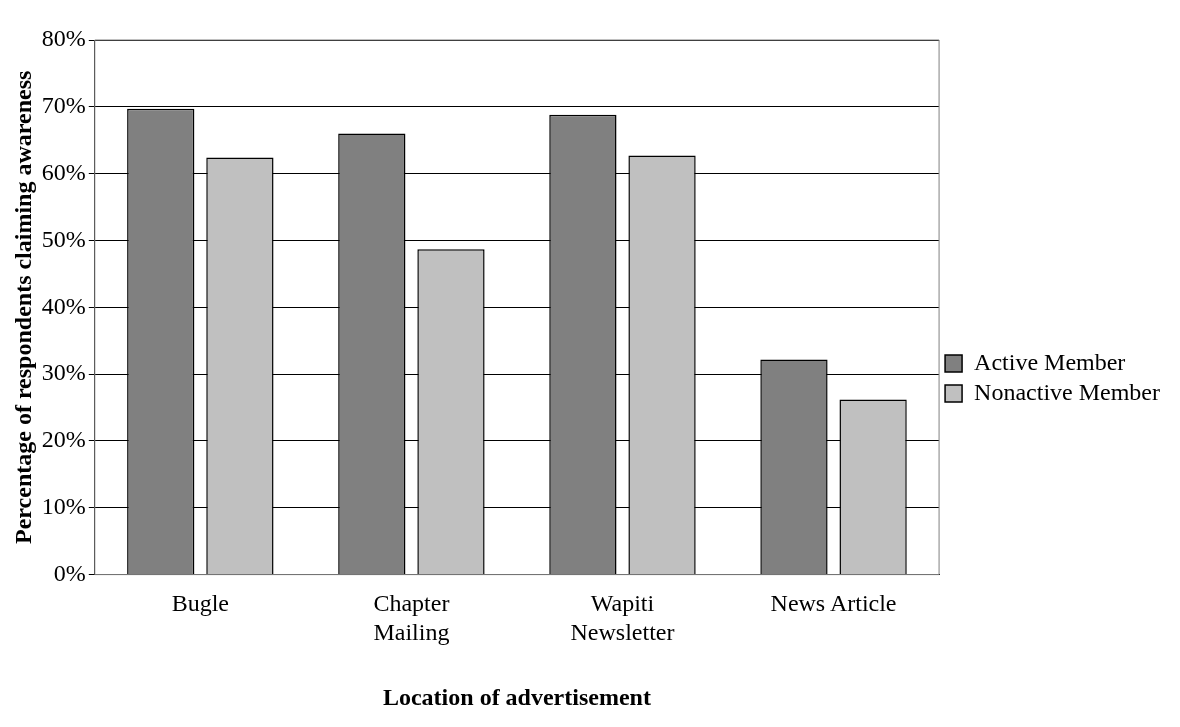  Describe the element at coordinates (622, 618) in the screenshot. I see `x-tick-label: Wapiti Newsletter` at that location.